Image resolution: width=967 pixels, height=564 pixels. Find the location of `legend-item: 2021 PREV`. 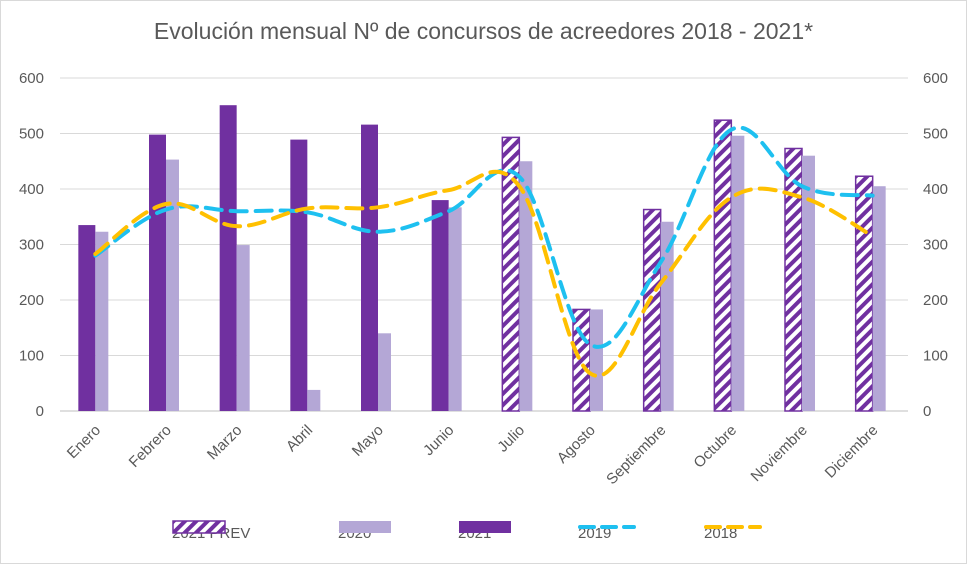

legend-item: 2021 PREV is located at coordinates (211, 533).